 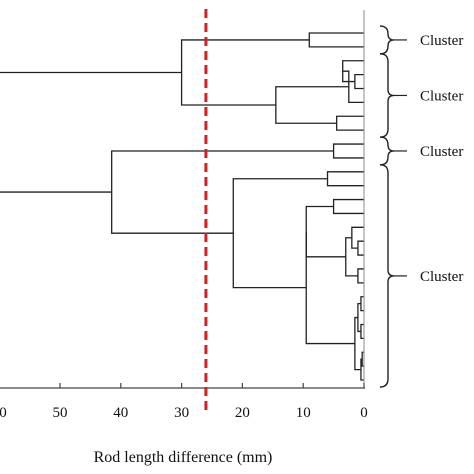 What do you see at coordinates (120, 413) in the screenshot?
I see `x-tick-label: 40` at bounding box center [120, 413].